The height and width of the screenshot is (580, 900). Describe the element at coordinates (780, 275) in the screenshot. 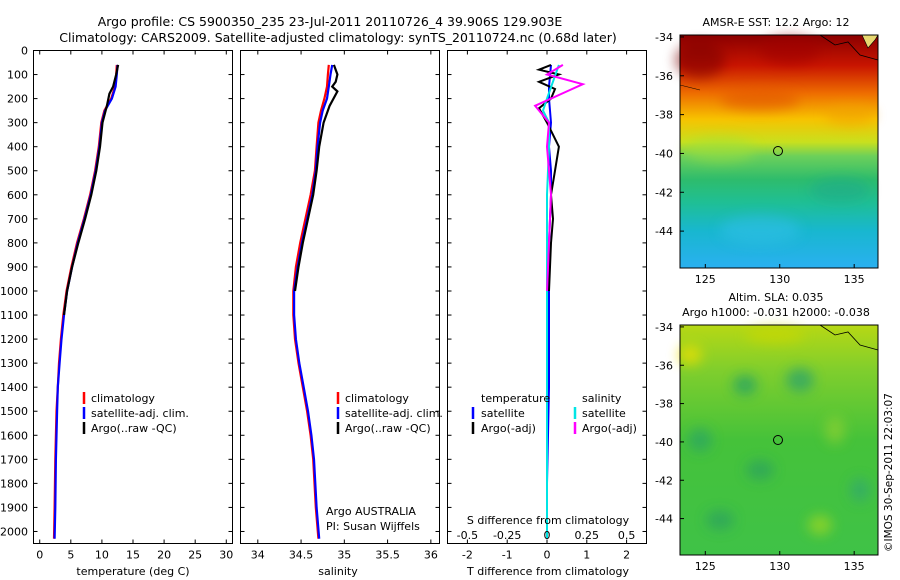

I see `sst-lon-axis: 125 130 135` at that location.